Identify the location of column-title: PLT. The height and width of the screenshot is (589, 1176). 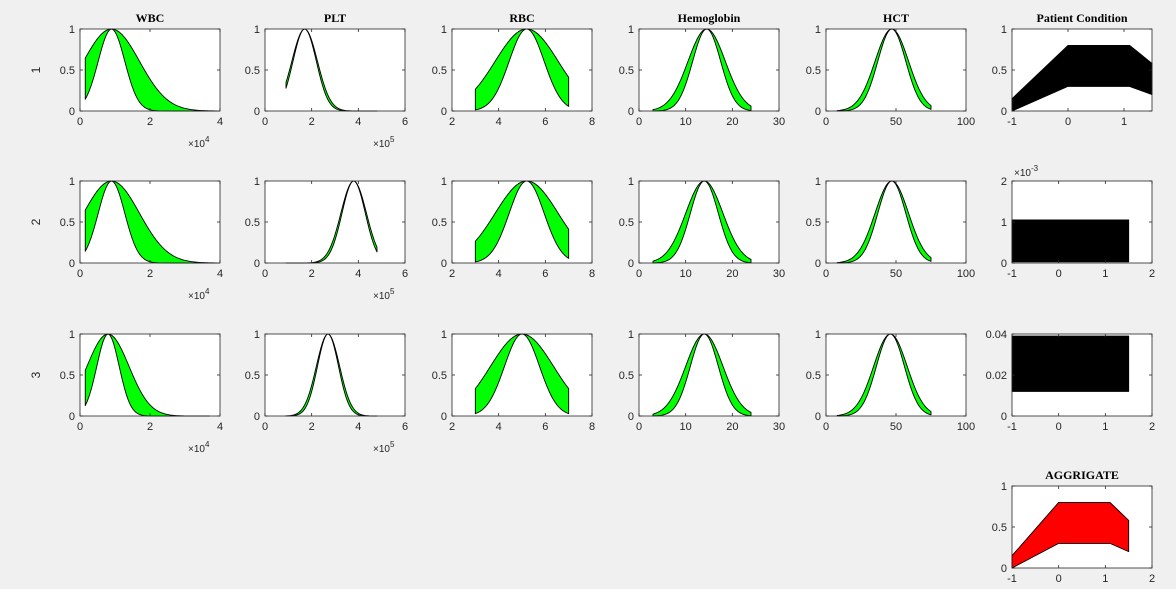
(335, 18).